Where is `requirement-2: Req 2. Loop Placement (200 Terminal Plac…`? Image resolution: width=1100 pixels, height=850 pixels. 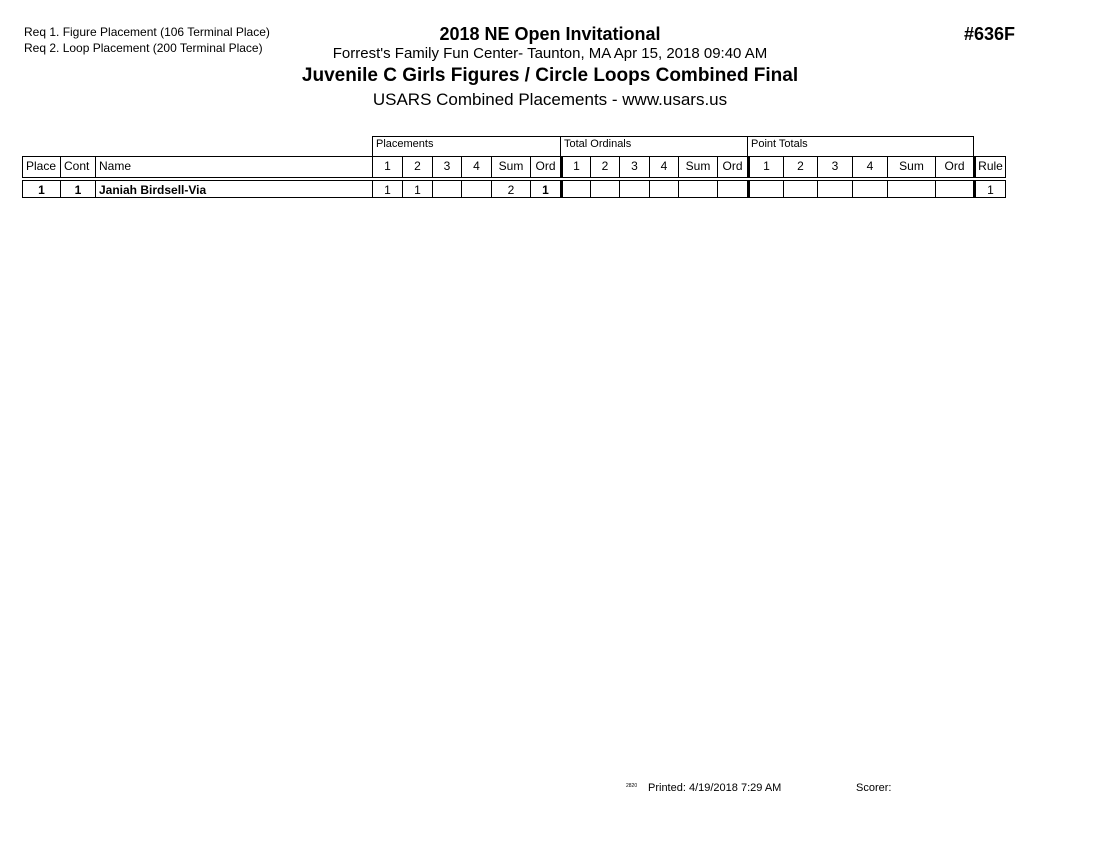
requirement-2: Req 2. Loop Placement (200 Terminal Plac… is located at coordinates (143, 48).